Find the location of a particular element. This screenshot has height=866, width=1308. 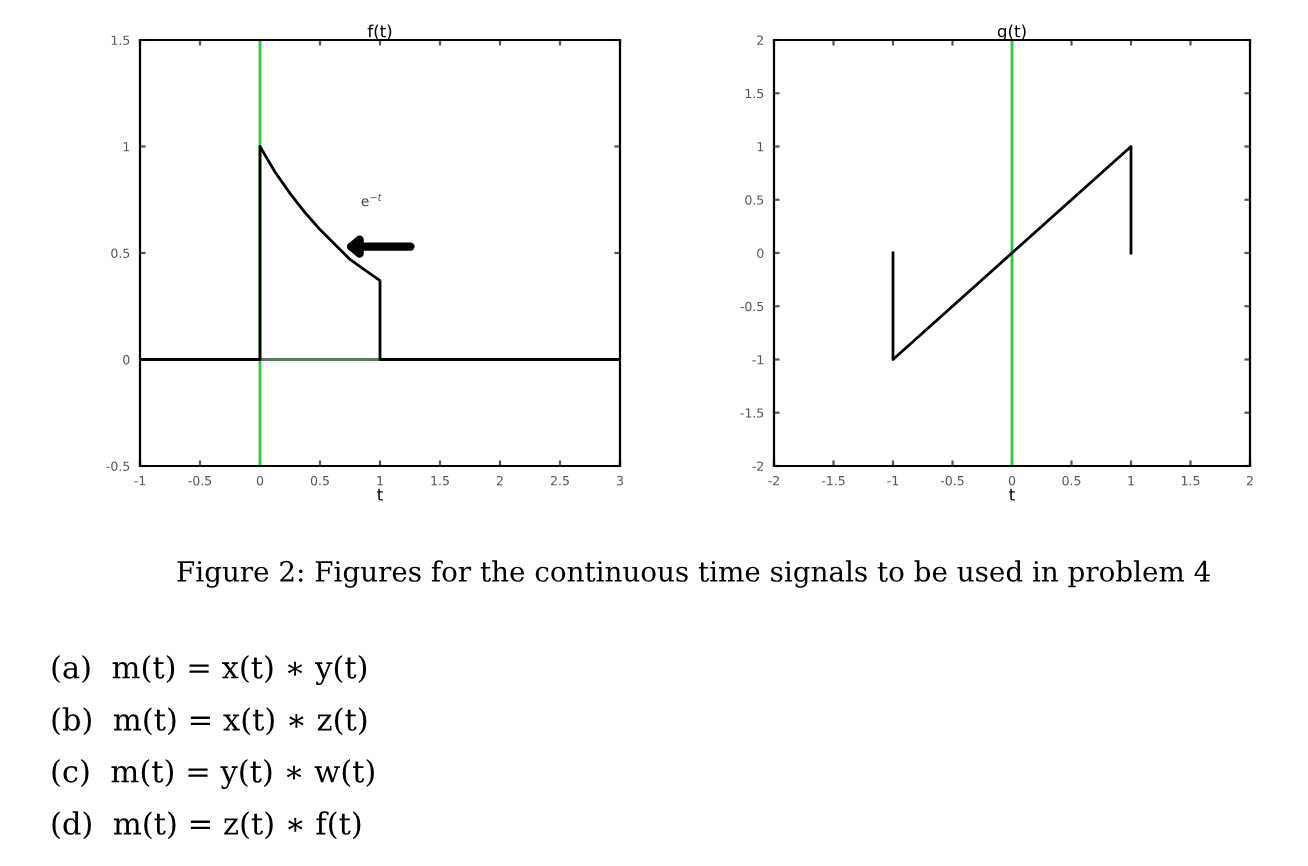

text: (d) m(t) = z(t) ∗ f(t) is located at coordinates (206, 825).